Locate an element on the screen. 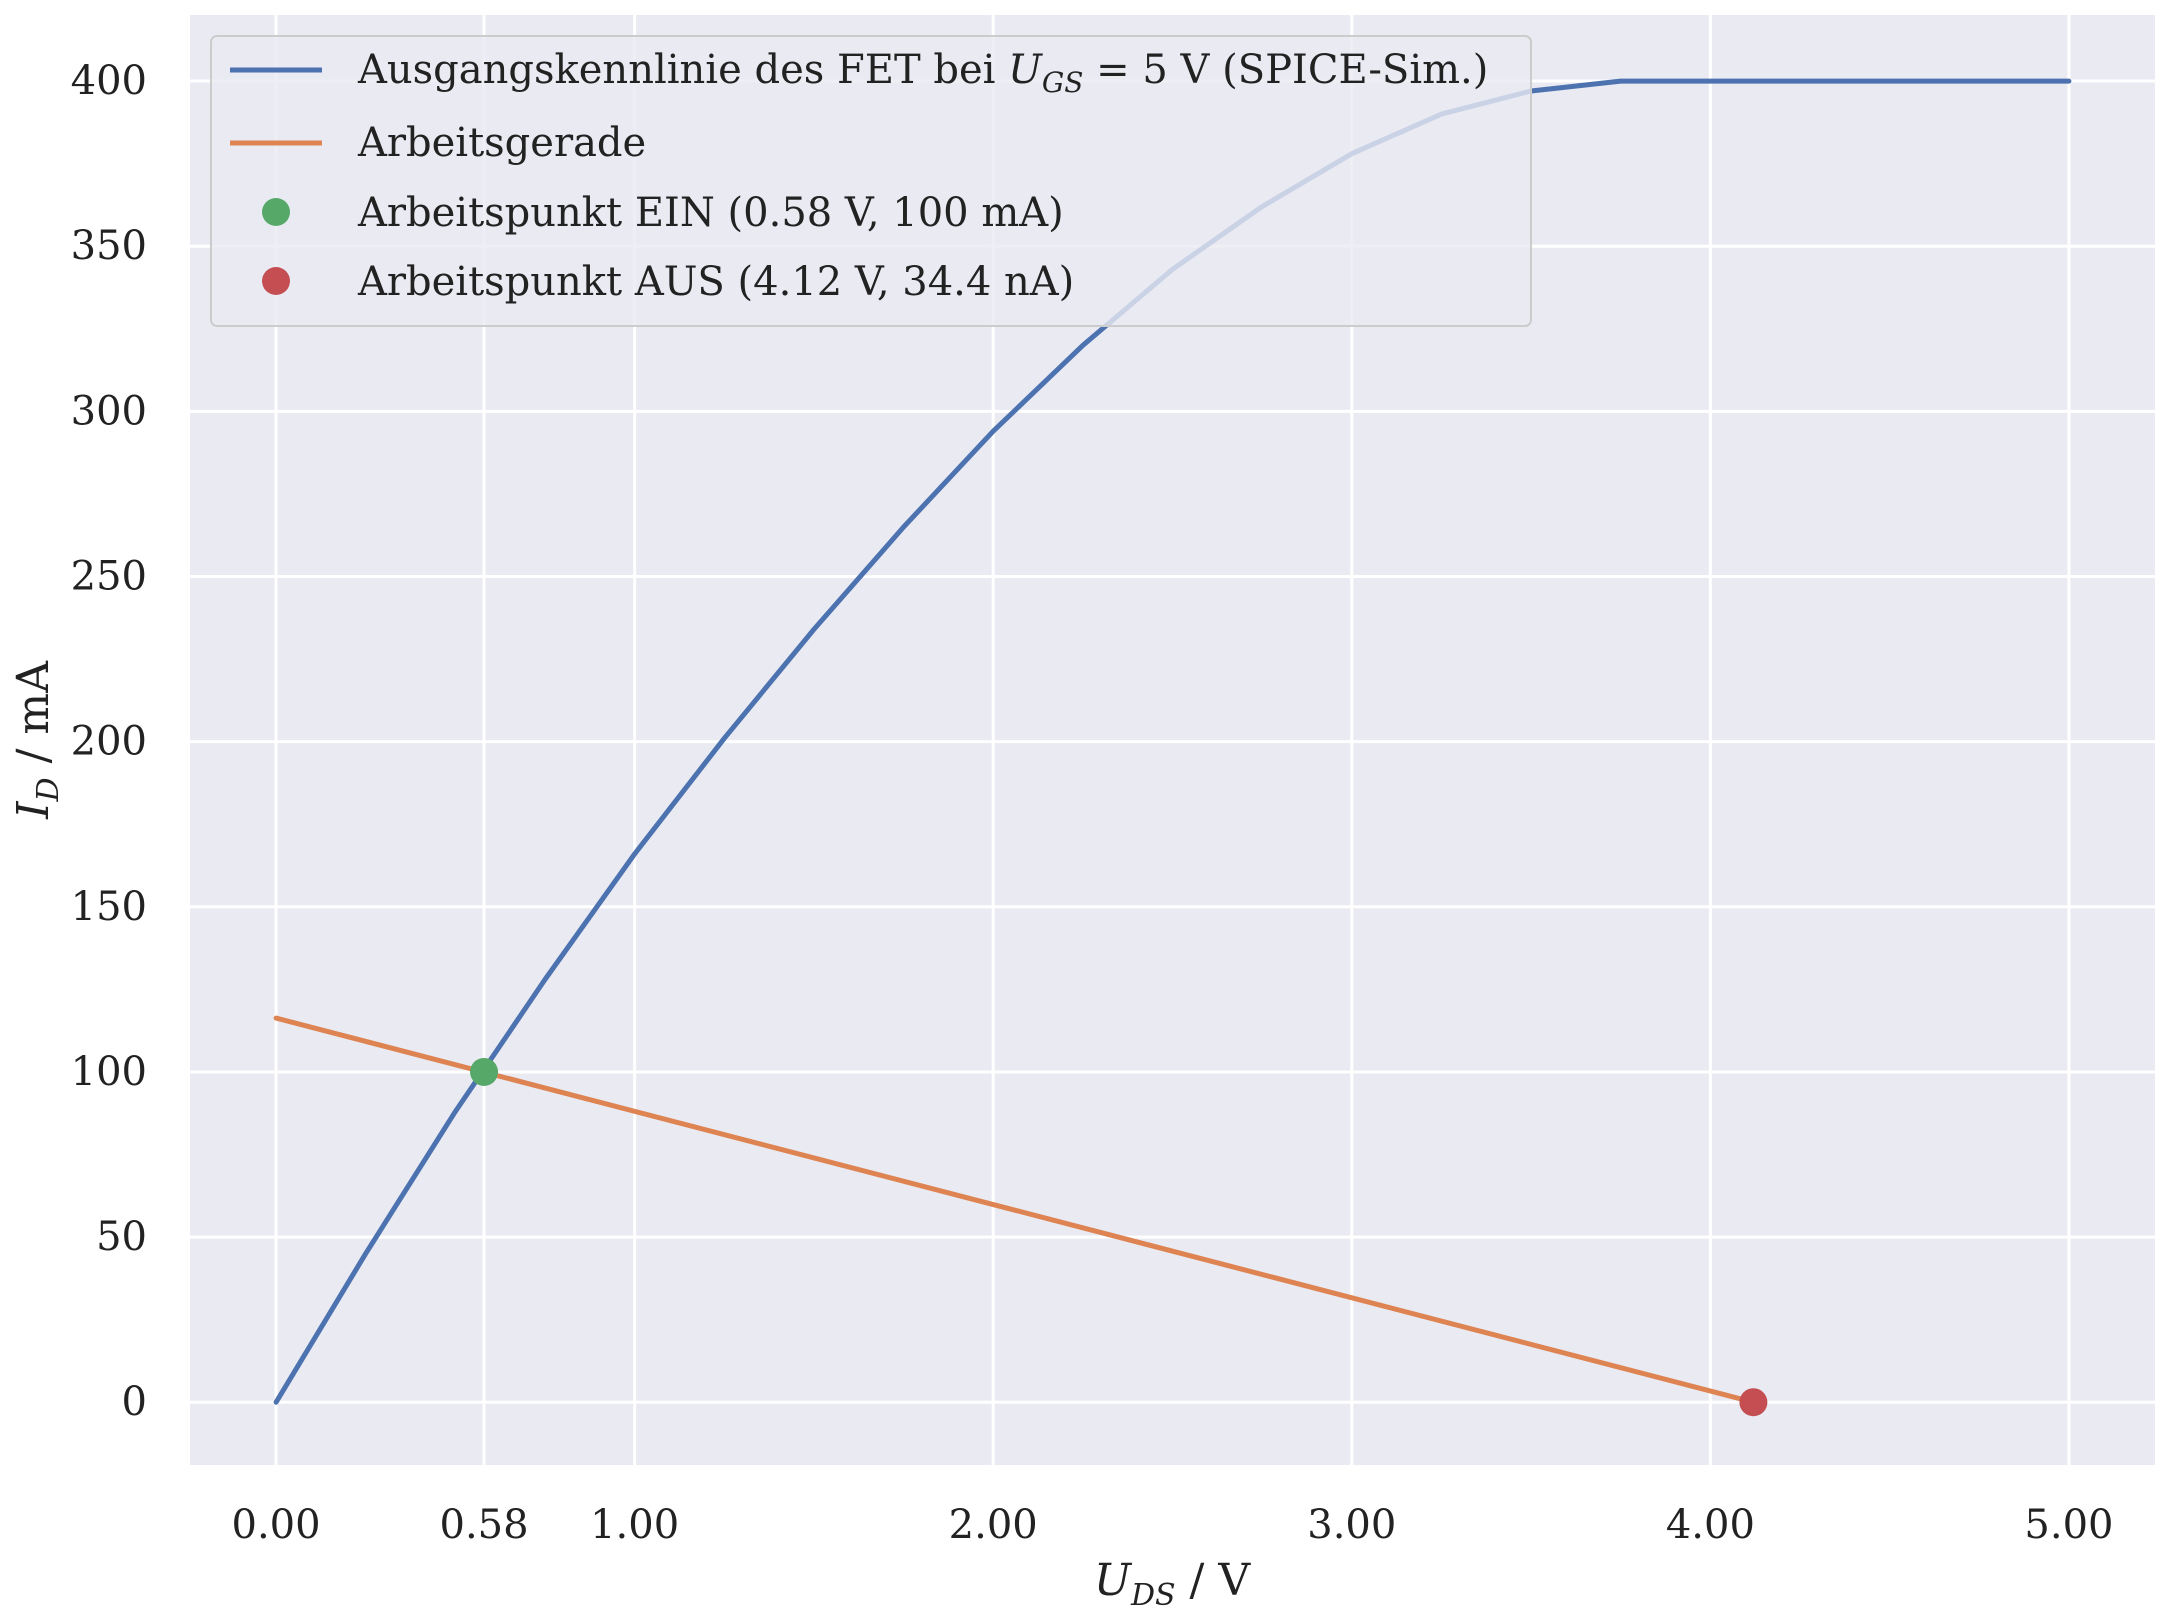 The image size is (2160, 1620). legend-box is located at coordinates (871, 181).